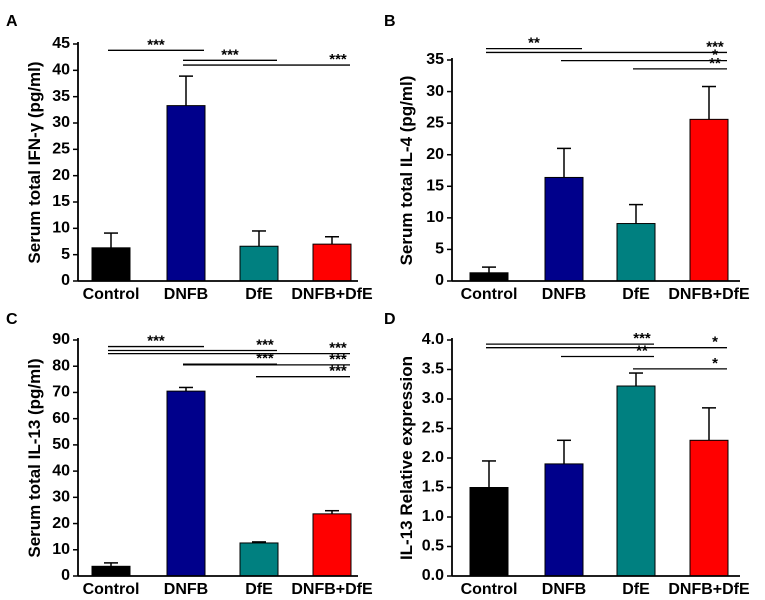 The height and width of the screenshot is (600, 765). What do you see at coordinates (61, 418) in the screenshot?
I see `y-tick-label: 60` at bounding box center [61, 418].